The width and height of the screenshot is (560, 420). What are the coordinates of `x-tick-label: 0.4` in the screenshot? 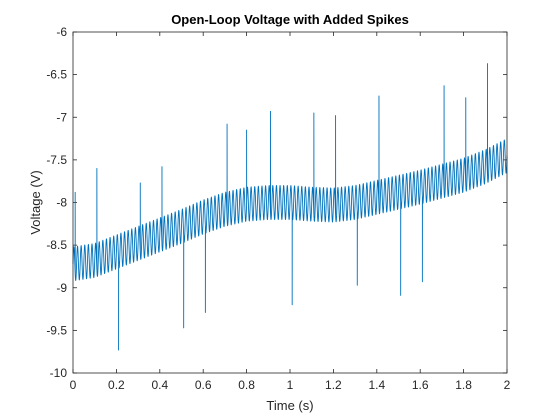 It's located at (159, 385).